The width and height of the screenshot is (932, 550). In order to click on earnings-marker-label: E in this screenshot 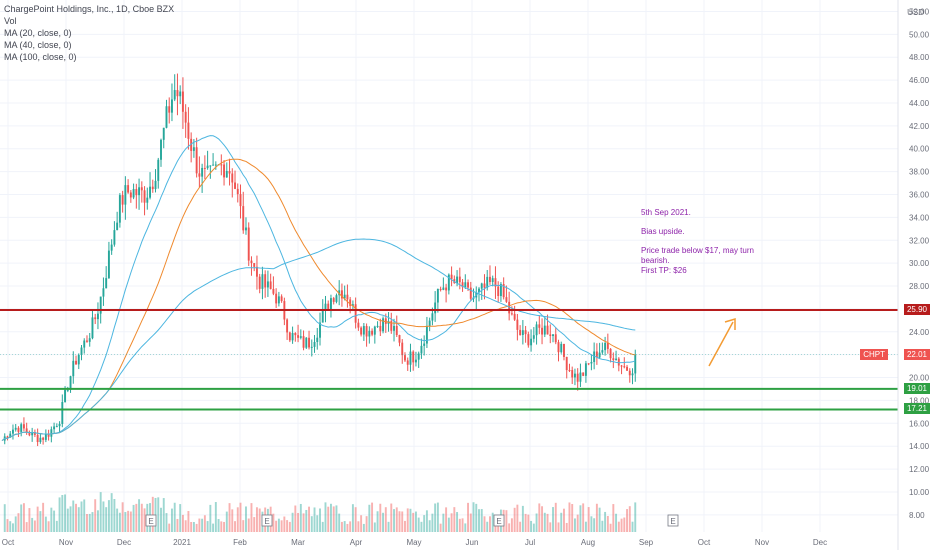, I will do `click(266, 521)`.